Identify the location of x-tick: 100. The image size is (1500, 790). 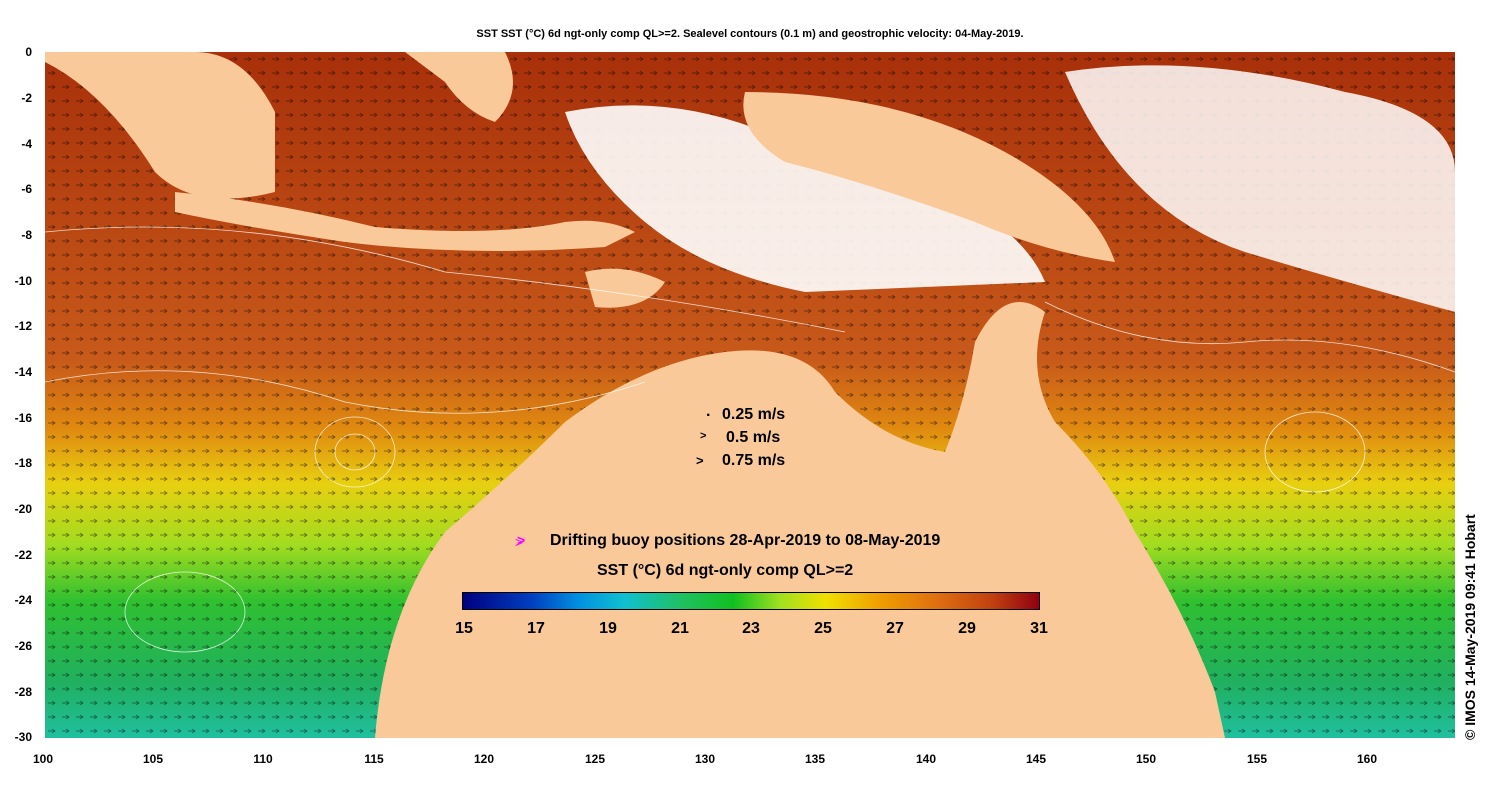
(43, 759).